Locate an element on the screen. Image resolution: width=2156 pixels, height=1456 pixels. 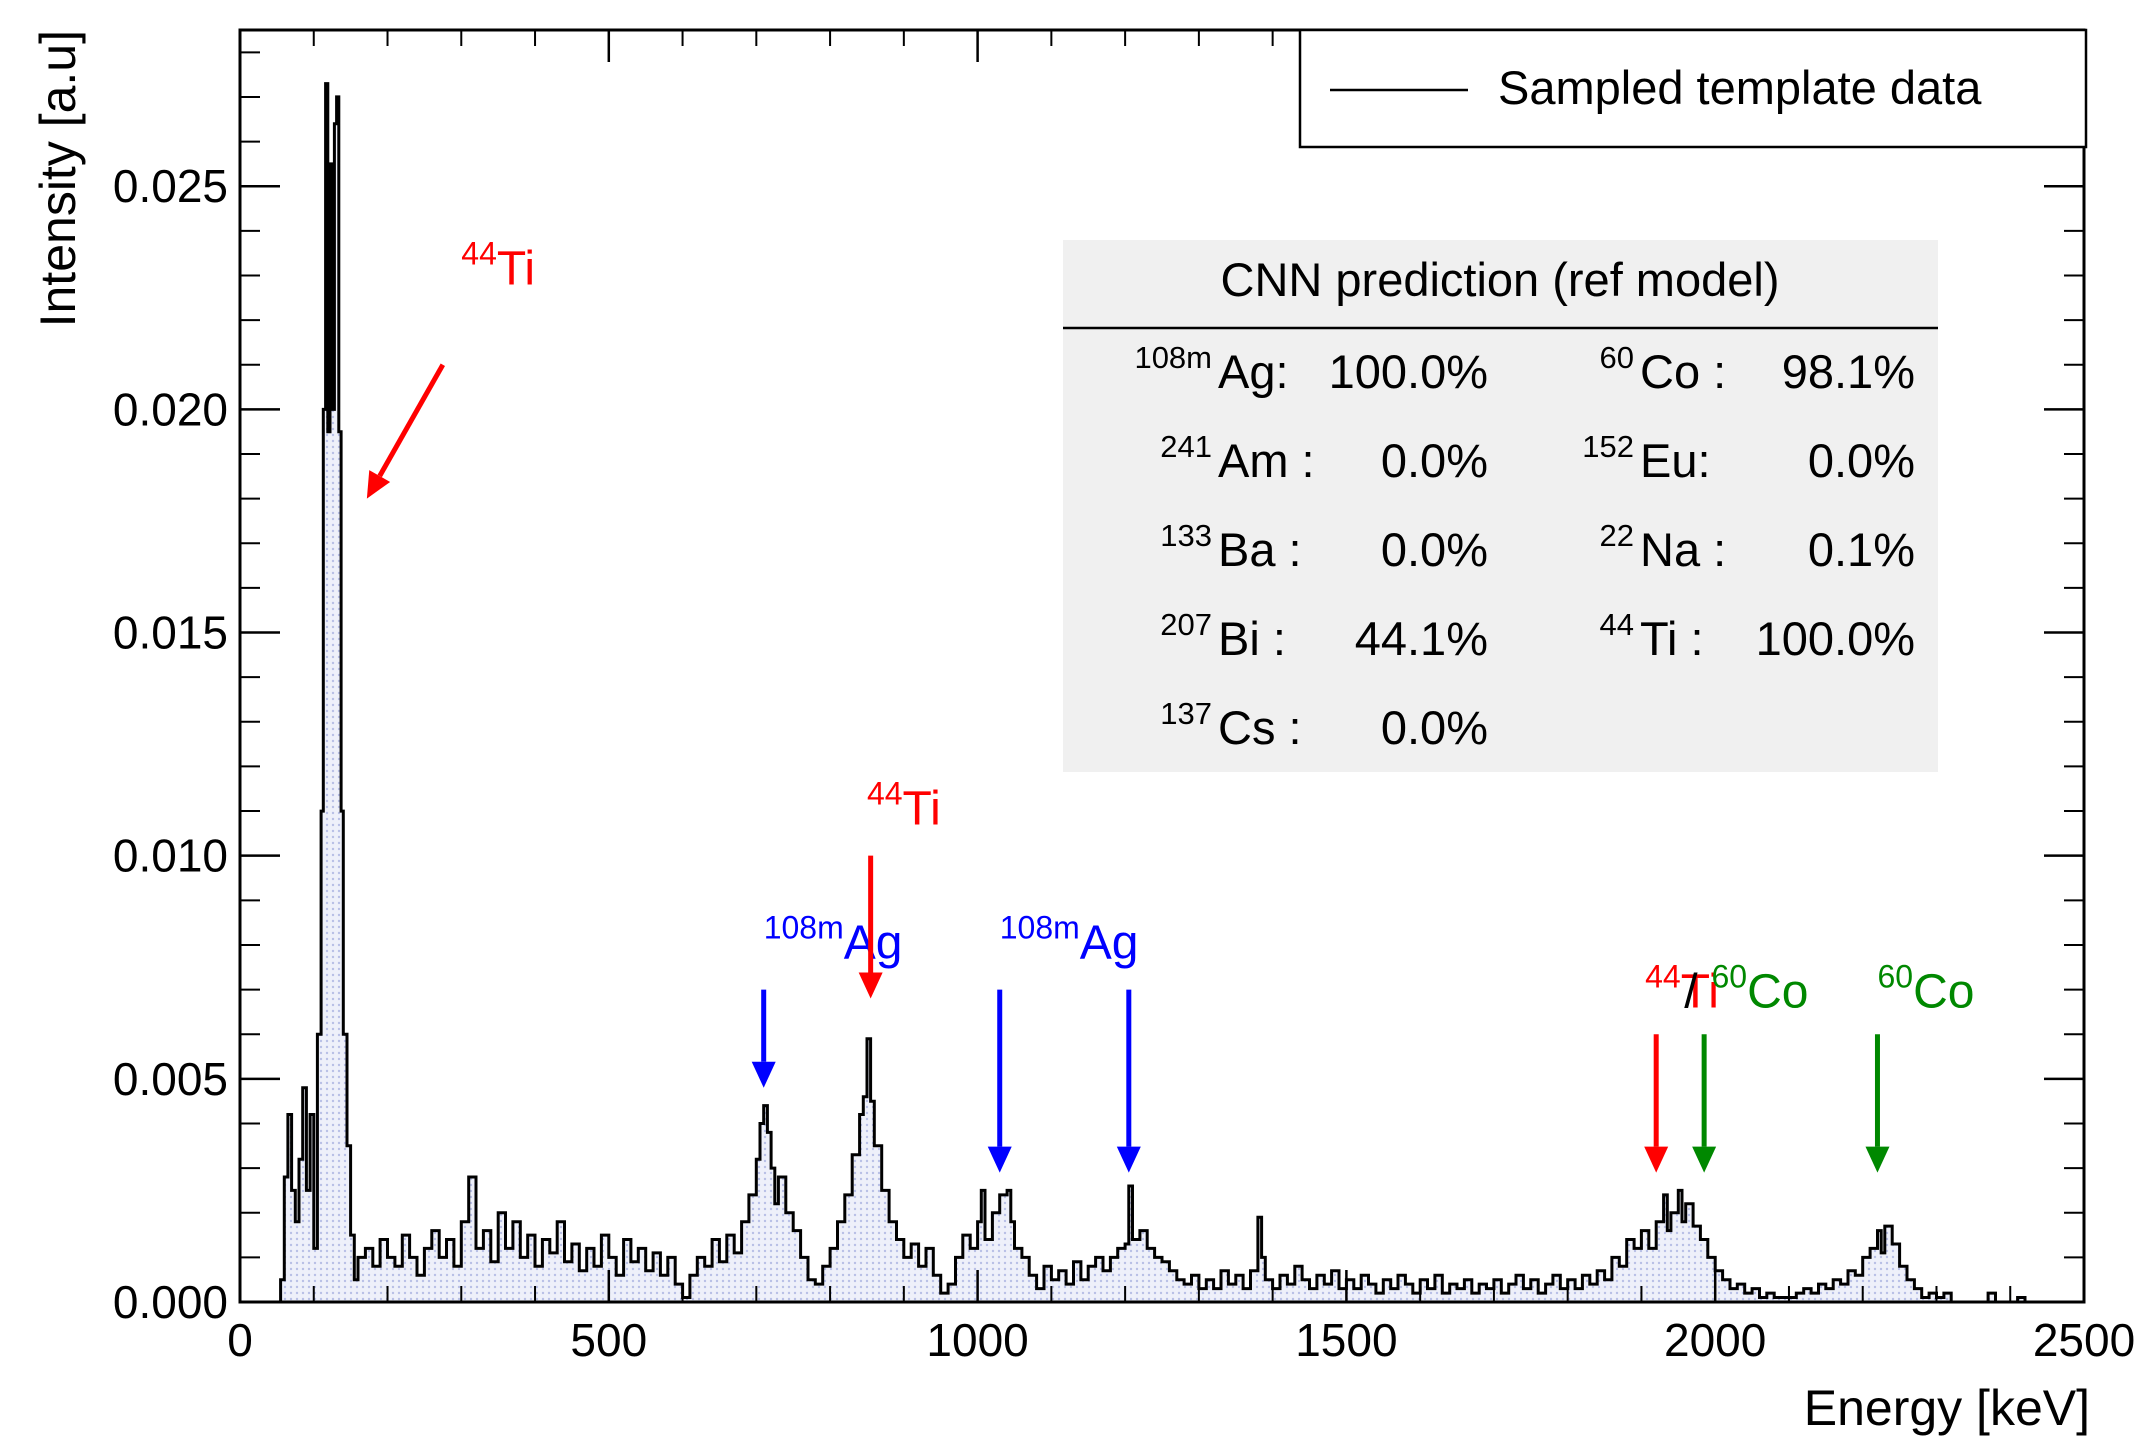
prediction-row: 60 Co : 98.1% is located at coordinates (1757, 369).